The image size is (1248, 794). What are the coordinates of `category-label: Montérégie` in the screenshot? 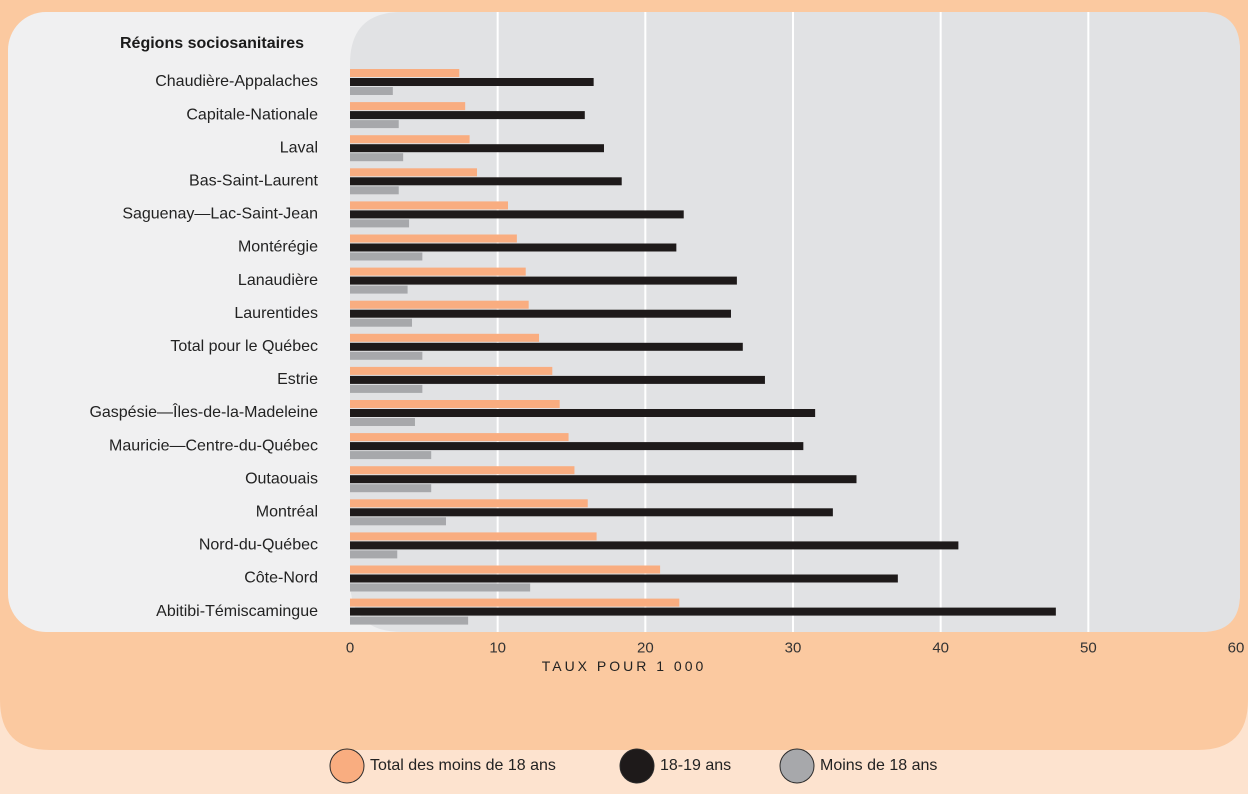 It's located at (278, 247).